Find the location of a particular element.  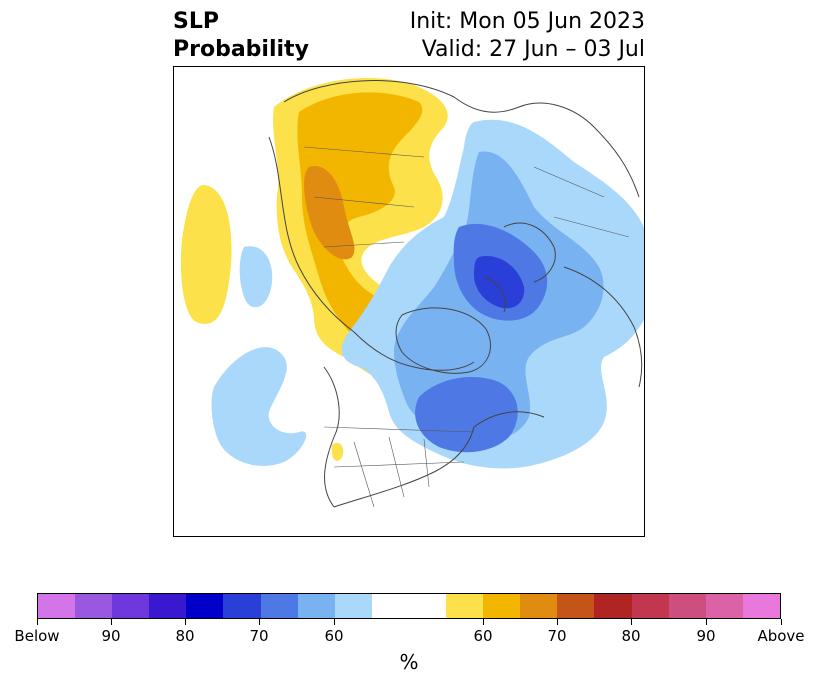

eurasia-gold-region is located at coordinates (383, 233).